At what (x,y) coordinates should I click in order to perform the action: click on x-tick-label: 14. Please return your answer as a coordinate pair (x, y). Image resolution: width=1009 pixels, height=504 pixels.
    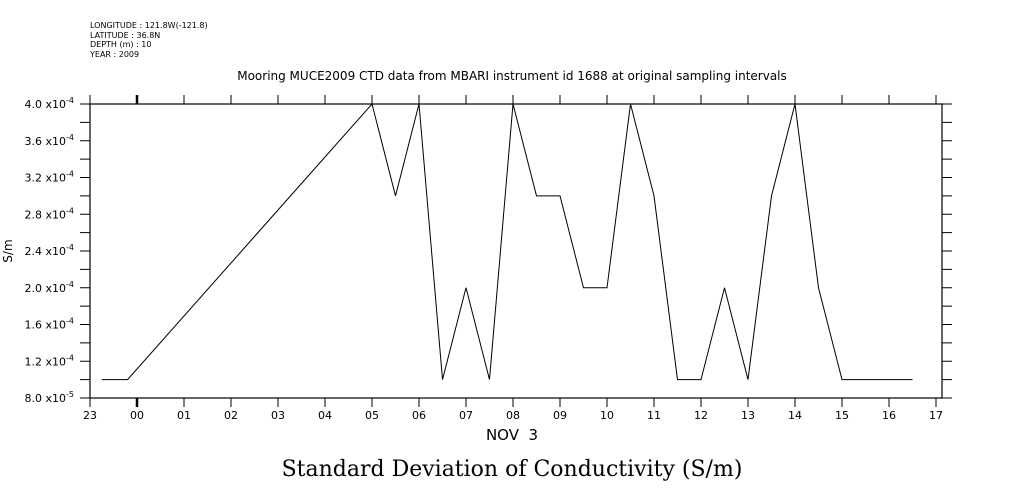
    Looking at the image, I should click on (795, 415).